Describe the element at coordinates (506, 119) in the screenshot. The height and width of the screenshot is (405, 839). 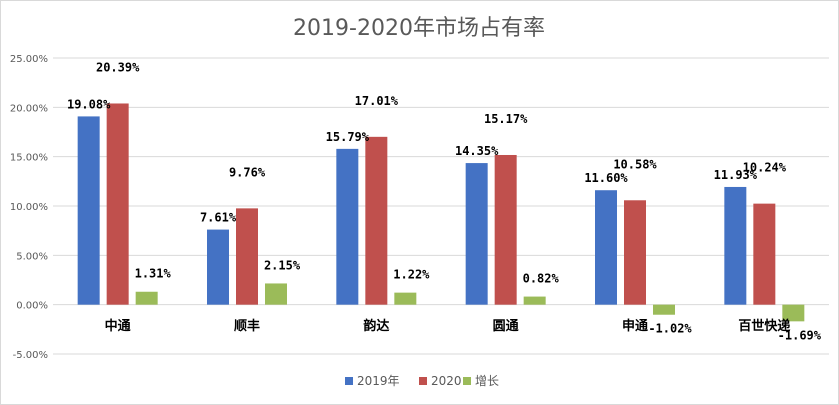
I see `data-label: 15.17%` at that location.